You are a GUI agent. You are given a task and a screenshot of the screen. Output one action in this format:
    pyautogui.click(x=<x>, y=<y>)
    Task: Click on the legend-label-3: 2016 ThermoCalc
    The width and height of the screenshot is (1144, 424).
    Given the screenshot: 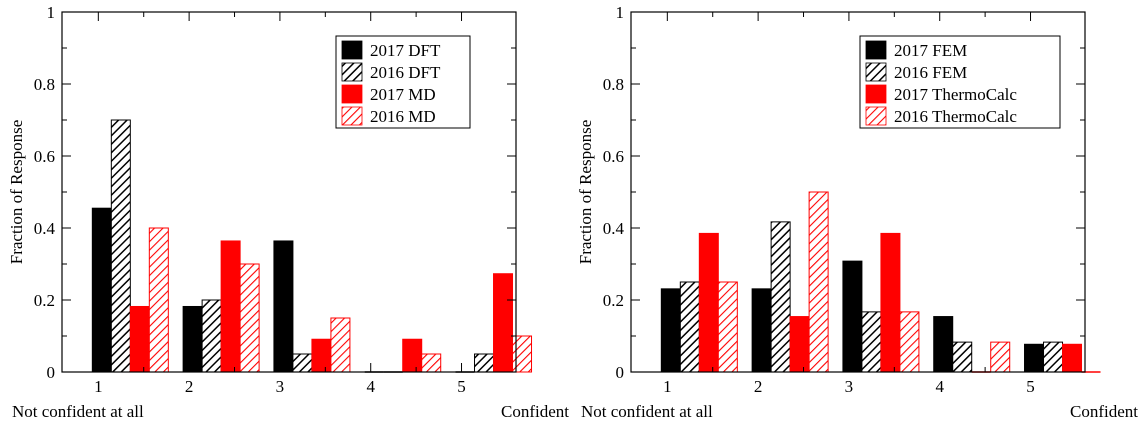 What is the action you would take?
    pyautogui.click(x=955, y=116)
    